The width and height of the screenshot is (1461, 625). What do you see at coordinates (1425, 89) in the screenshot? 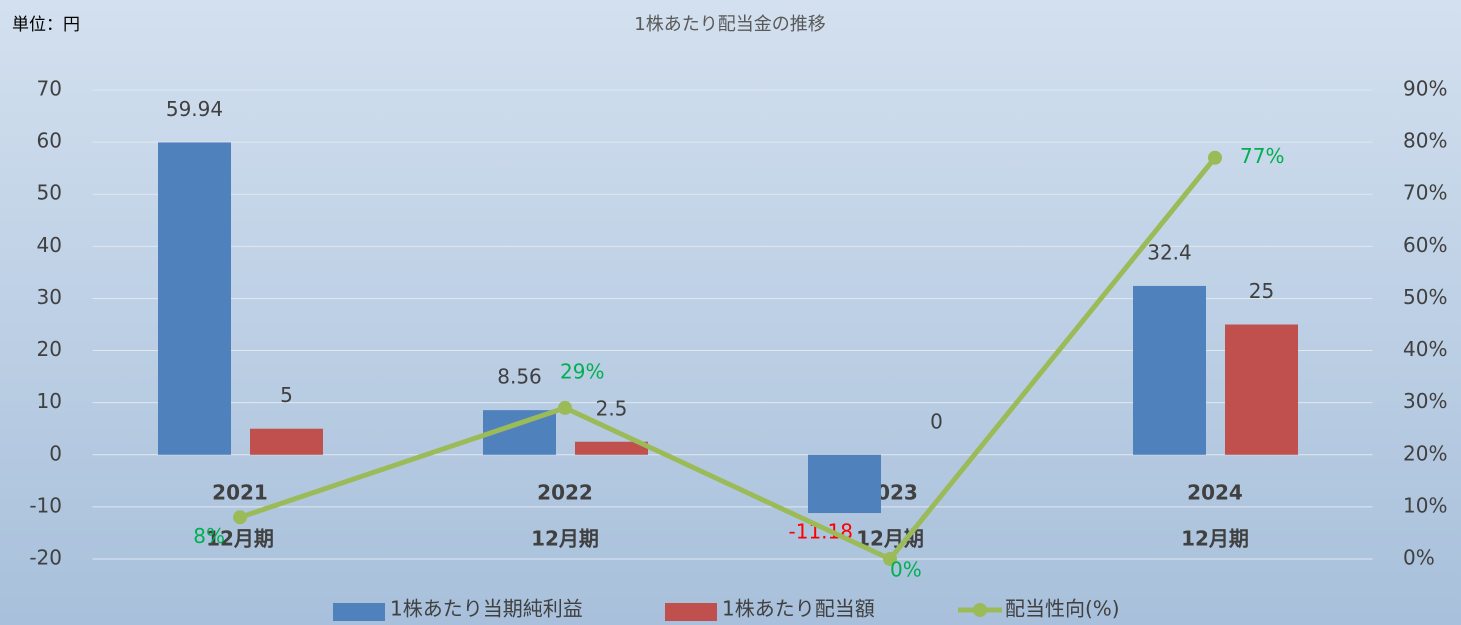
I see `y2-tick-label: 90%` at bounding box center [1425, 89].